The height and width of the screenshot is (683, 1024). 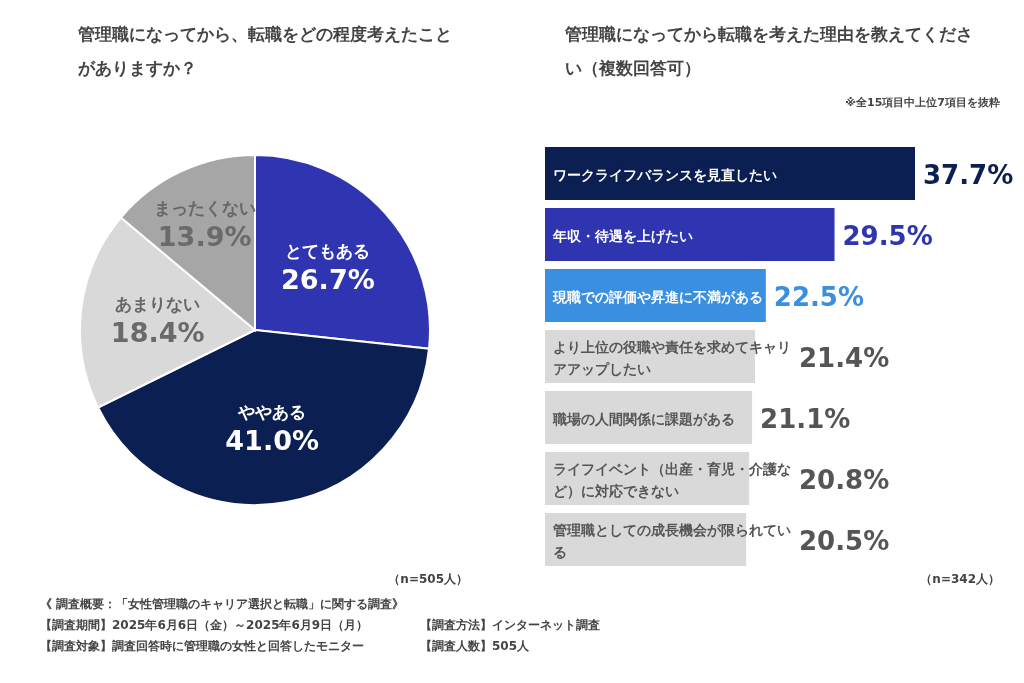 What do you see at coordinates (643, 418) in the screenshot?
I see `y-tick-label: 職場の人間関係に課題がある` at bounding box center [643, 418].